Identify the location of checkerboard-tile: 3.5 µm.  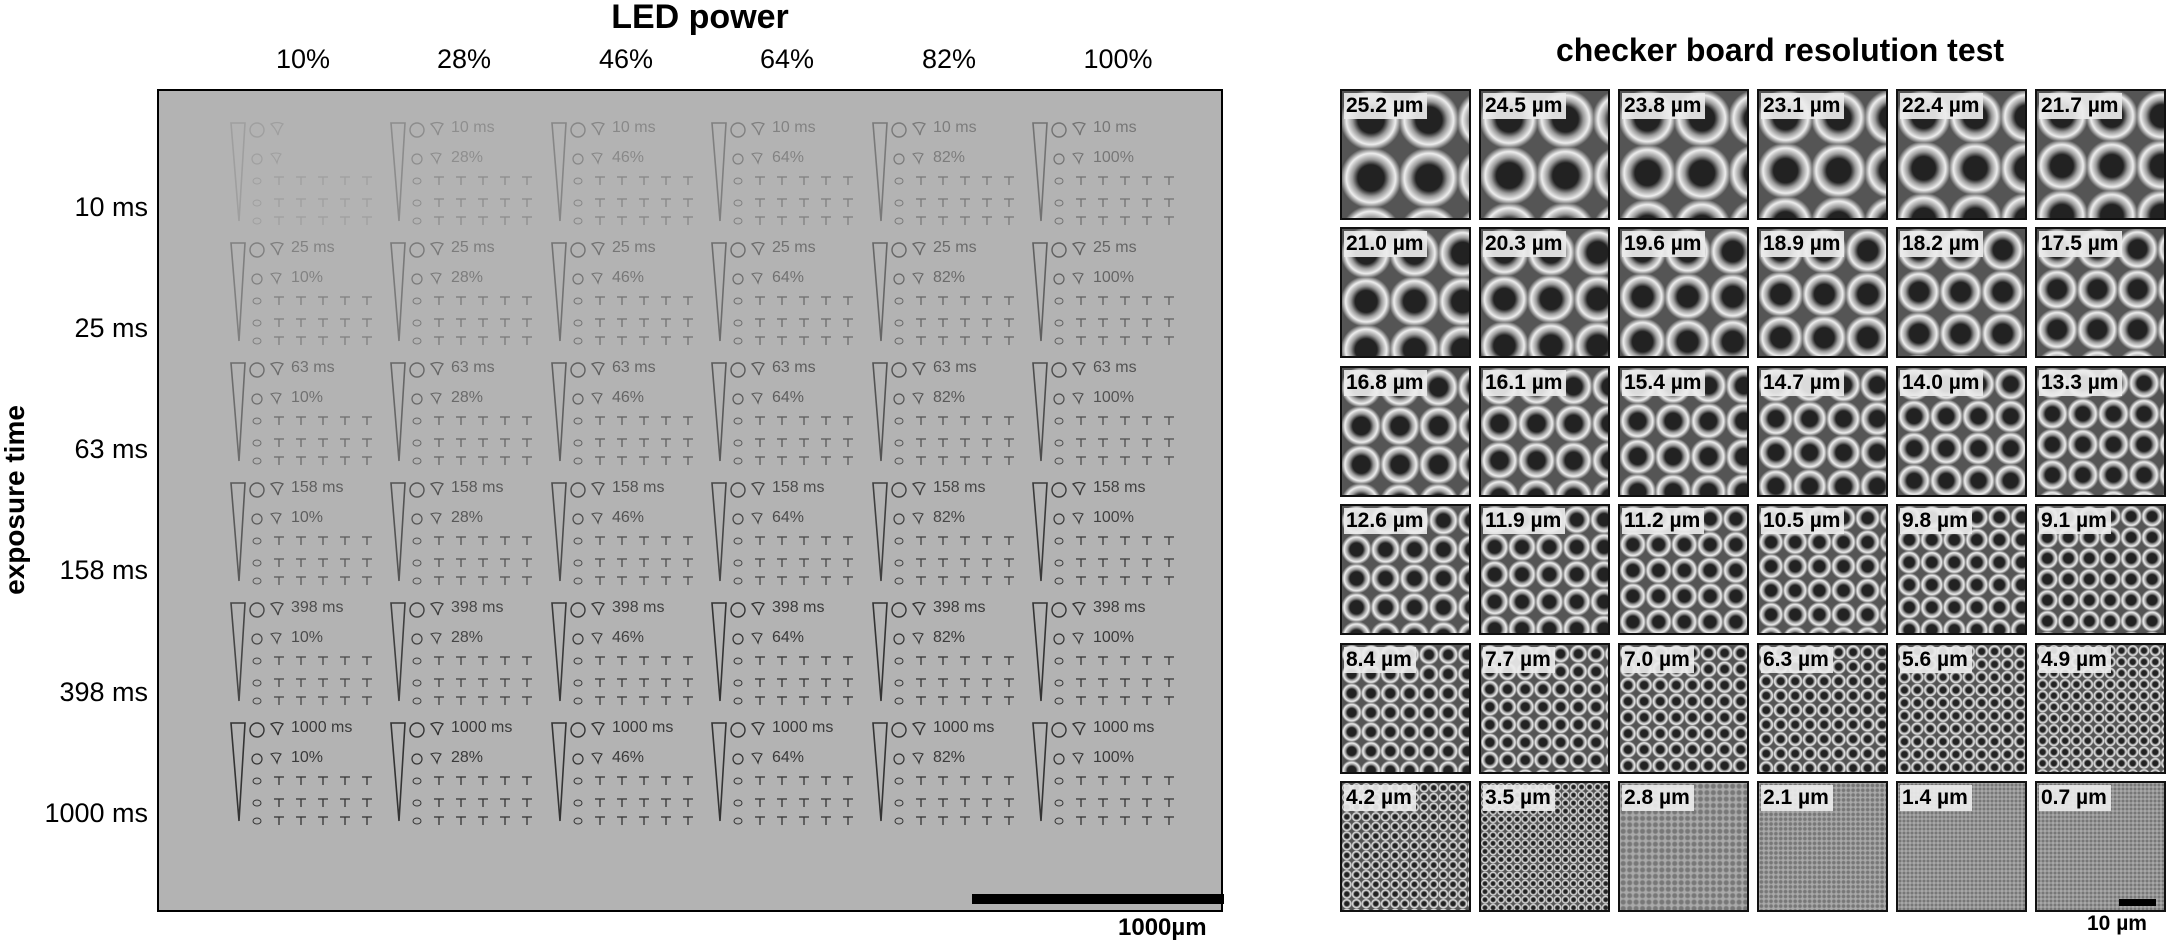
(1544, 846).